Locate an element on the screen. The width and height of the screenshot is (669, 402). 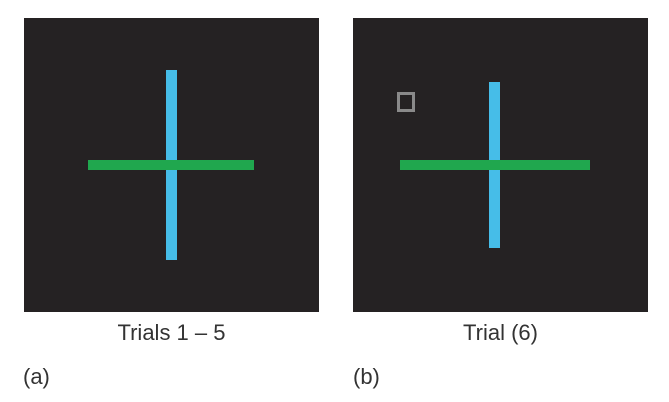
panel-a-caption: Trials 1 – 5 is located at coordinates (171, 332).